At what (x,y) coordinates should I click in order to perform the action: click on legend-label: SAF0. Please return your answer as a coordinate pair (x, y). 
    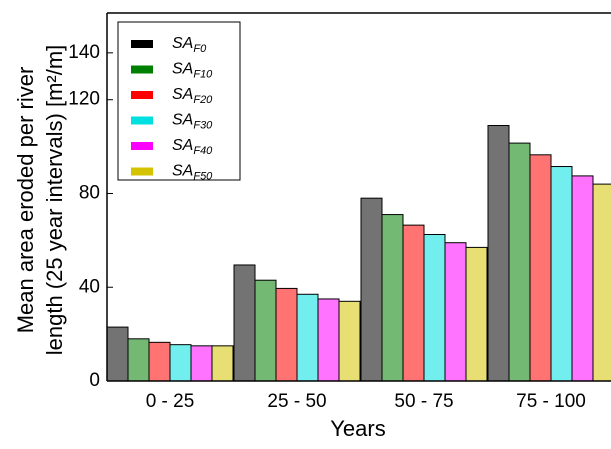
    Looking at the image, I should click on (189, 45).